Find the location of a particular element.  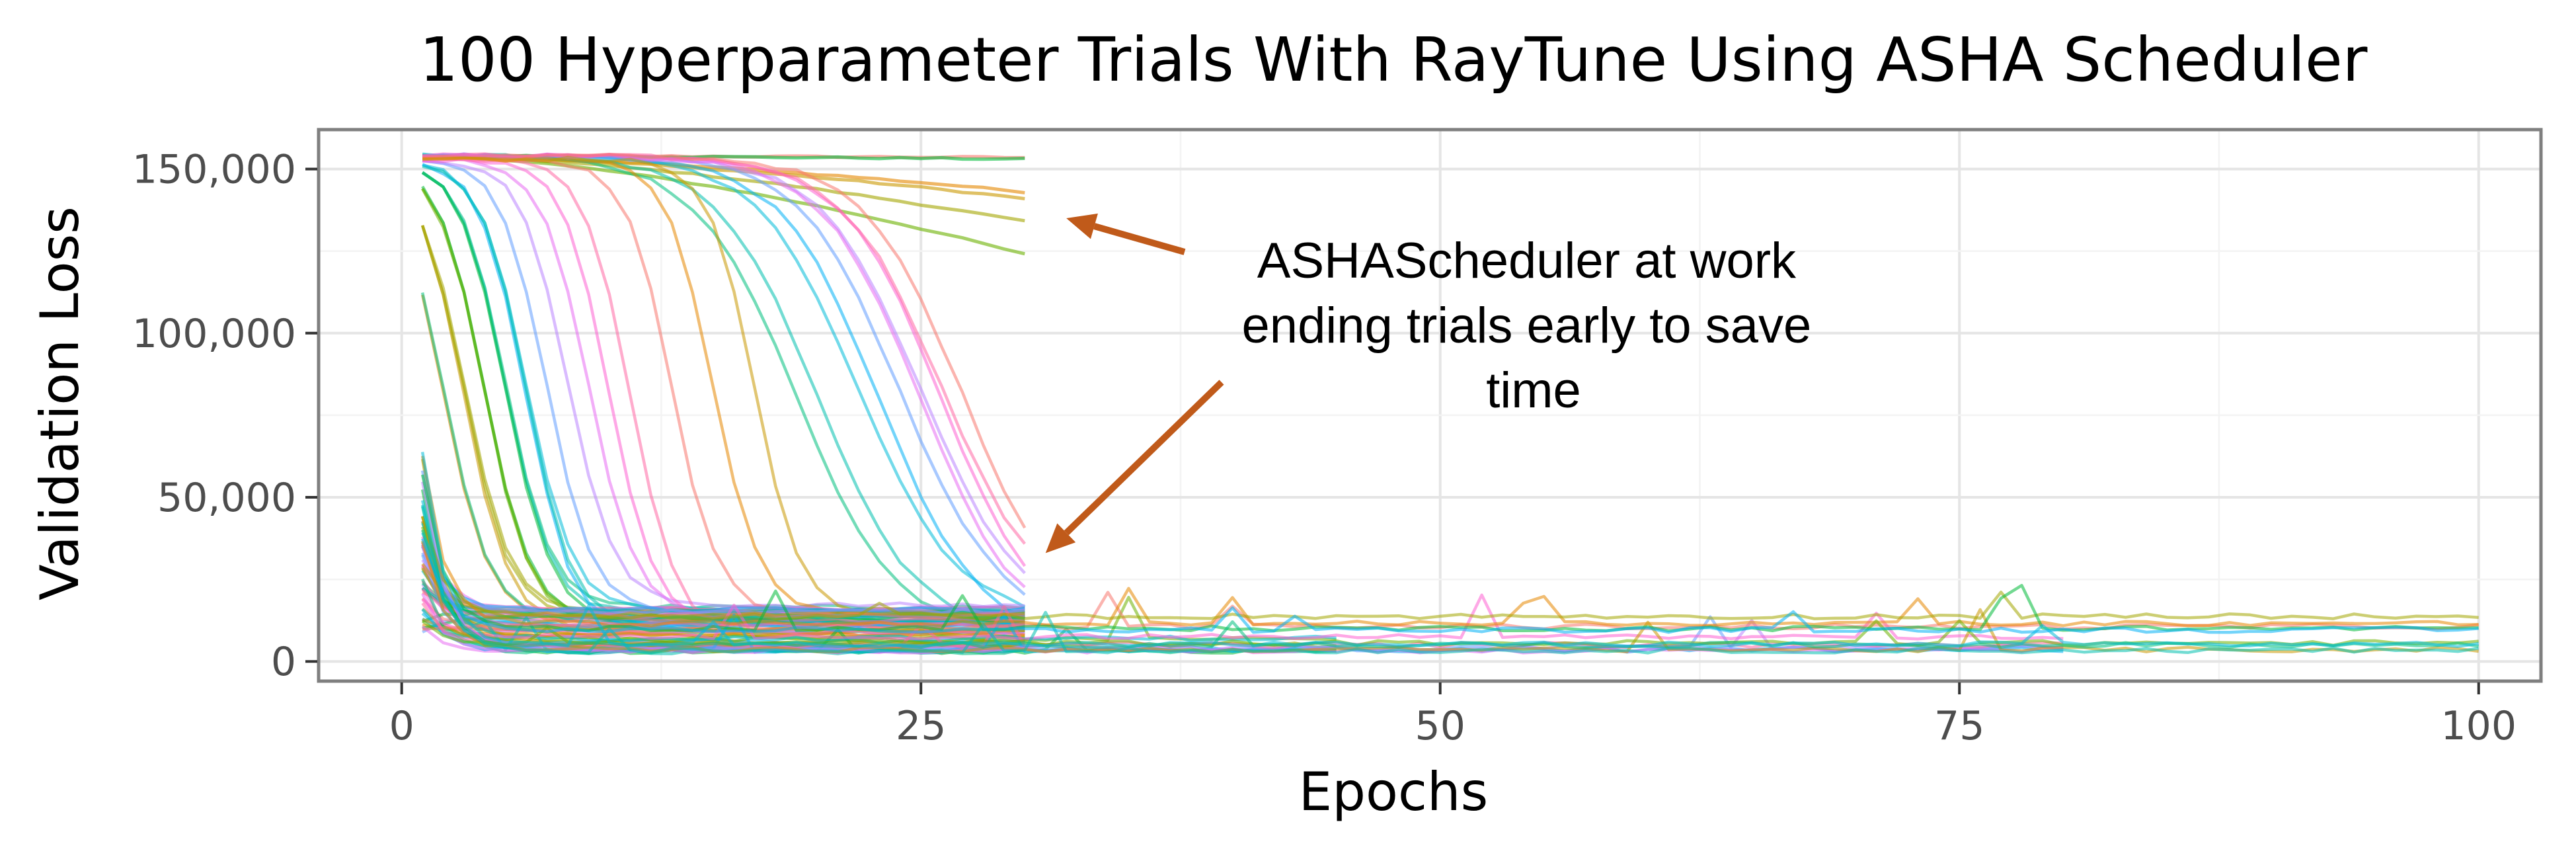

annotation-line-2: ending trials early to save is located at coordinates (1527, 326).